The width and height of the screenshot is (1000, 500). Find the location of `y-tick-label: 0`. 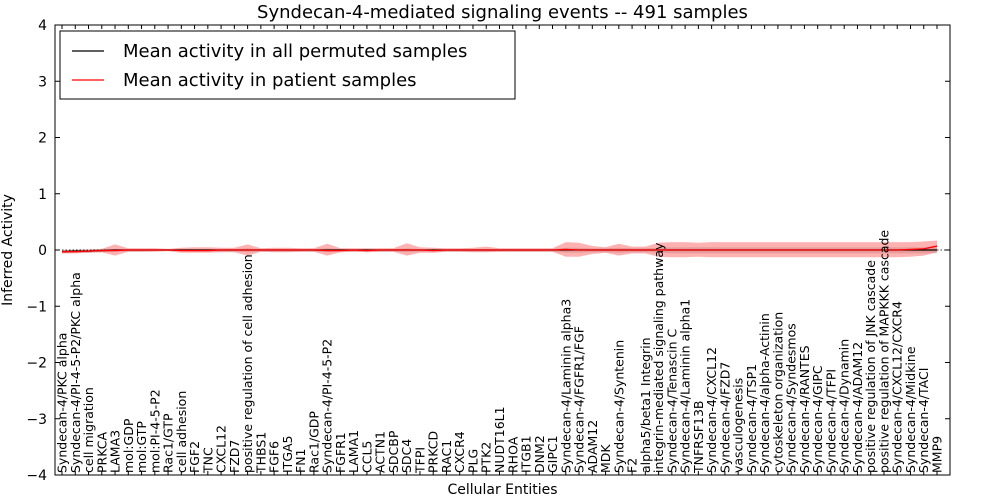

y-tick-label: 0 is located at coordinates (42, 251).